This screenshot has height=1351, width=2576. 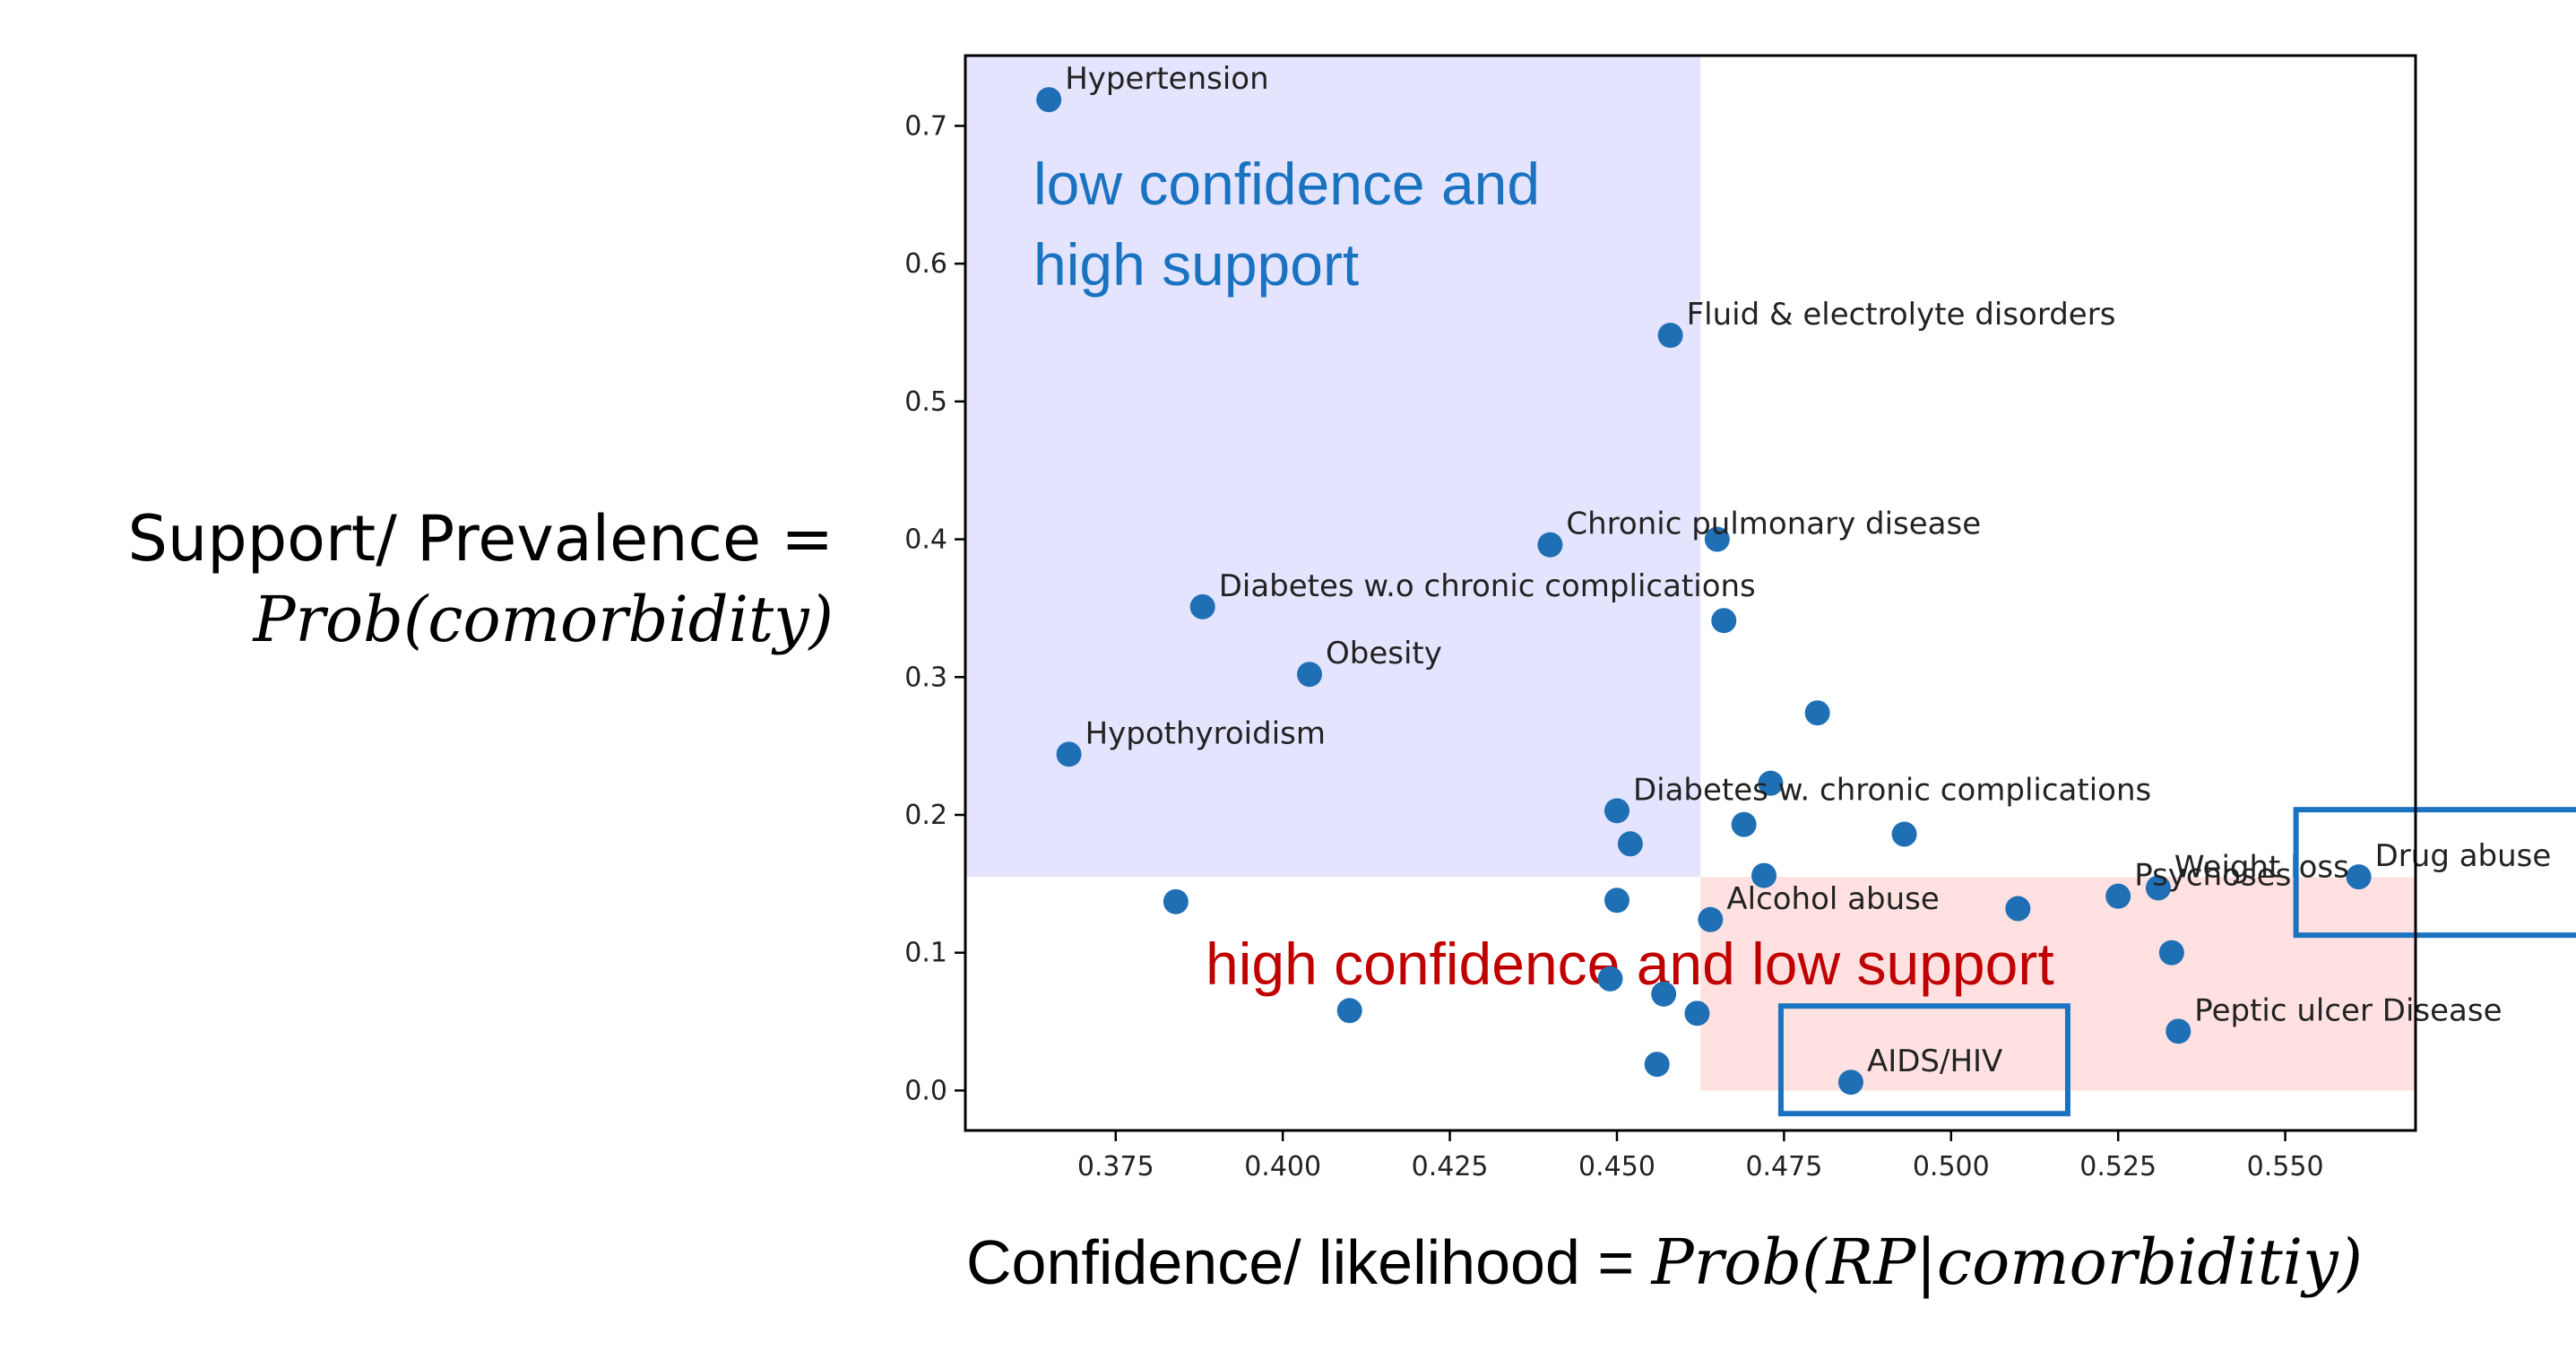 I want to click on x-tick-label: 0.450, so click(x=1616, y=1166).